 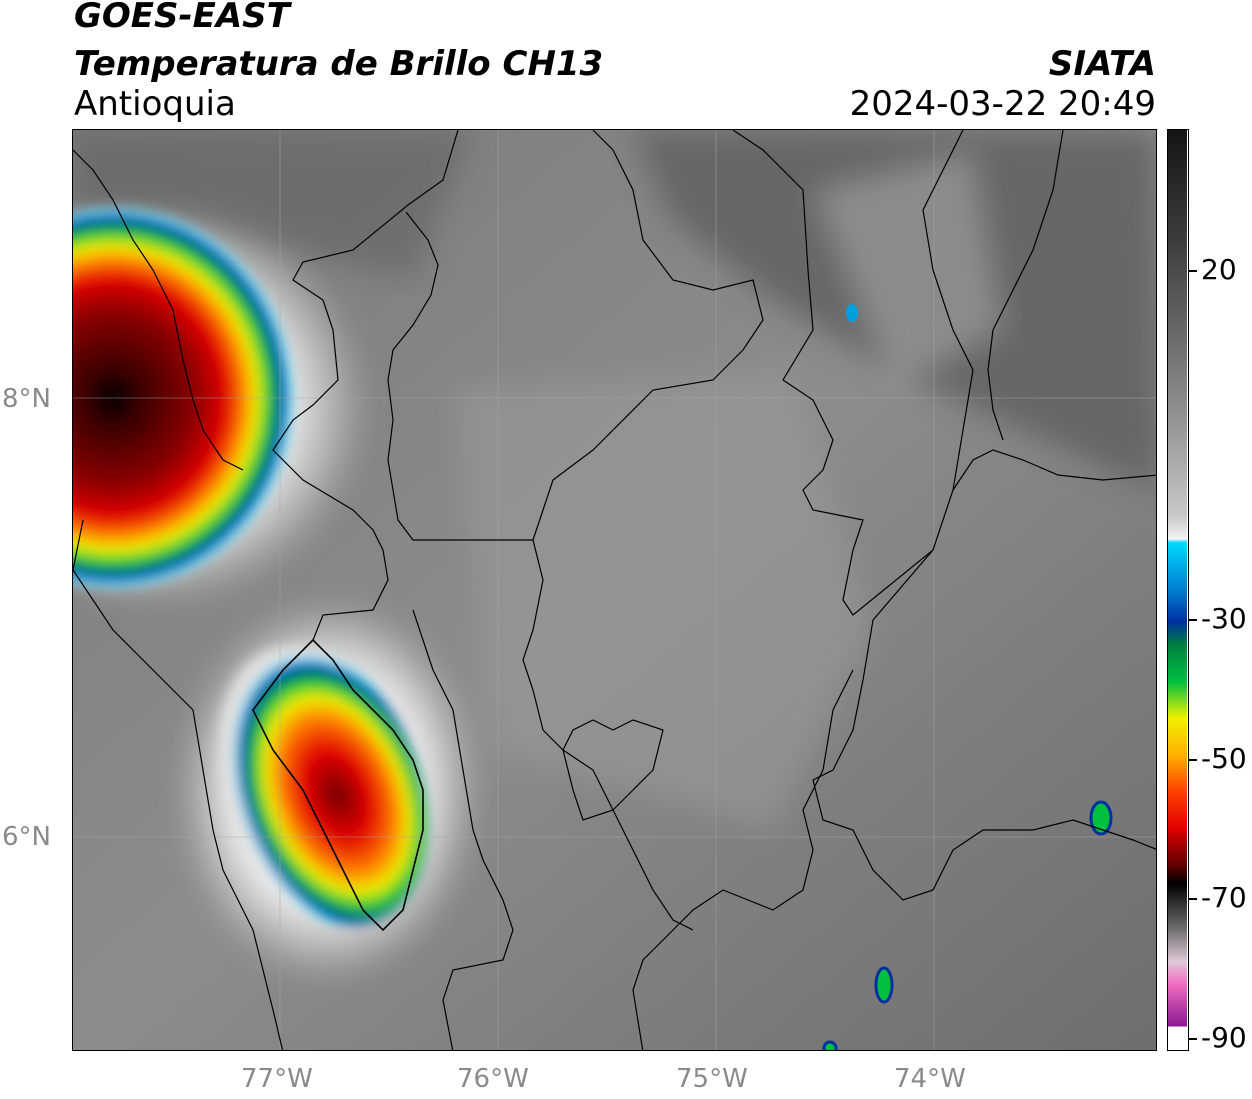 I want to click on lat-label-8n: 8°N, so click(x=26, y=399).